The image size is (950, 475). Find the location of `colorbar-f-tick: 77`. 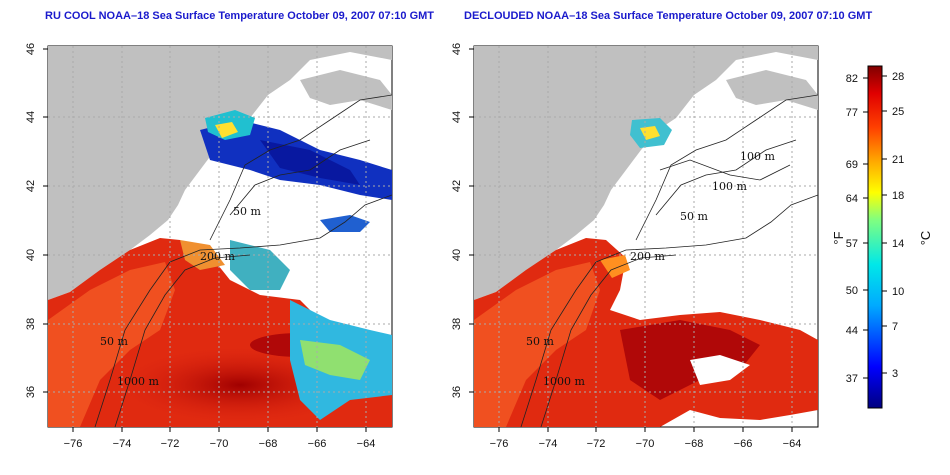

colorbar-f-tick: 77 is located at coordinates (852, 113).